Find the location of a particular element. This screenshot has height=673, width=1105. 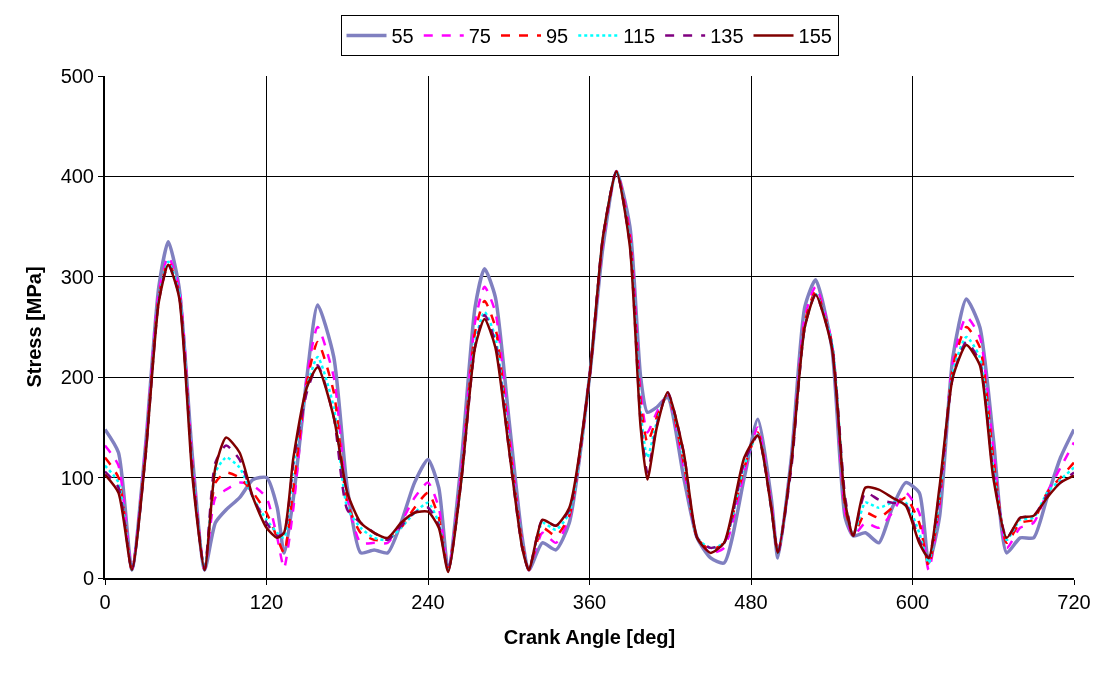

y-tick-label: 200 is located at coordinates (77, 377).